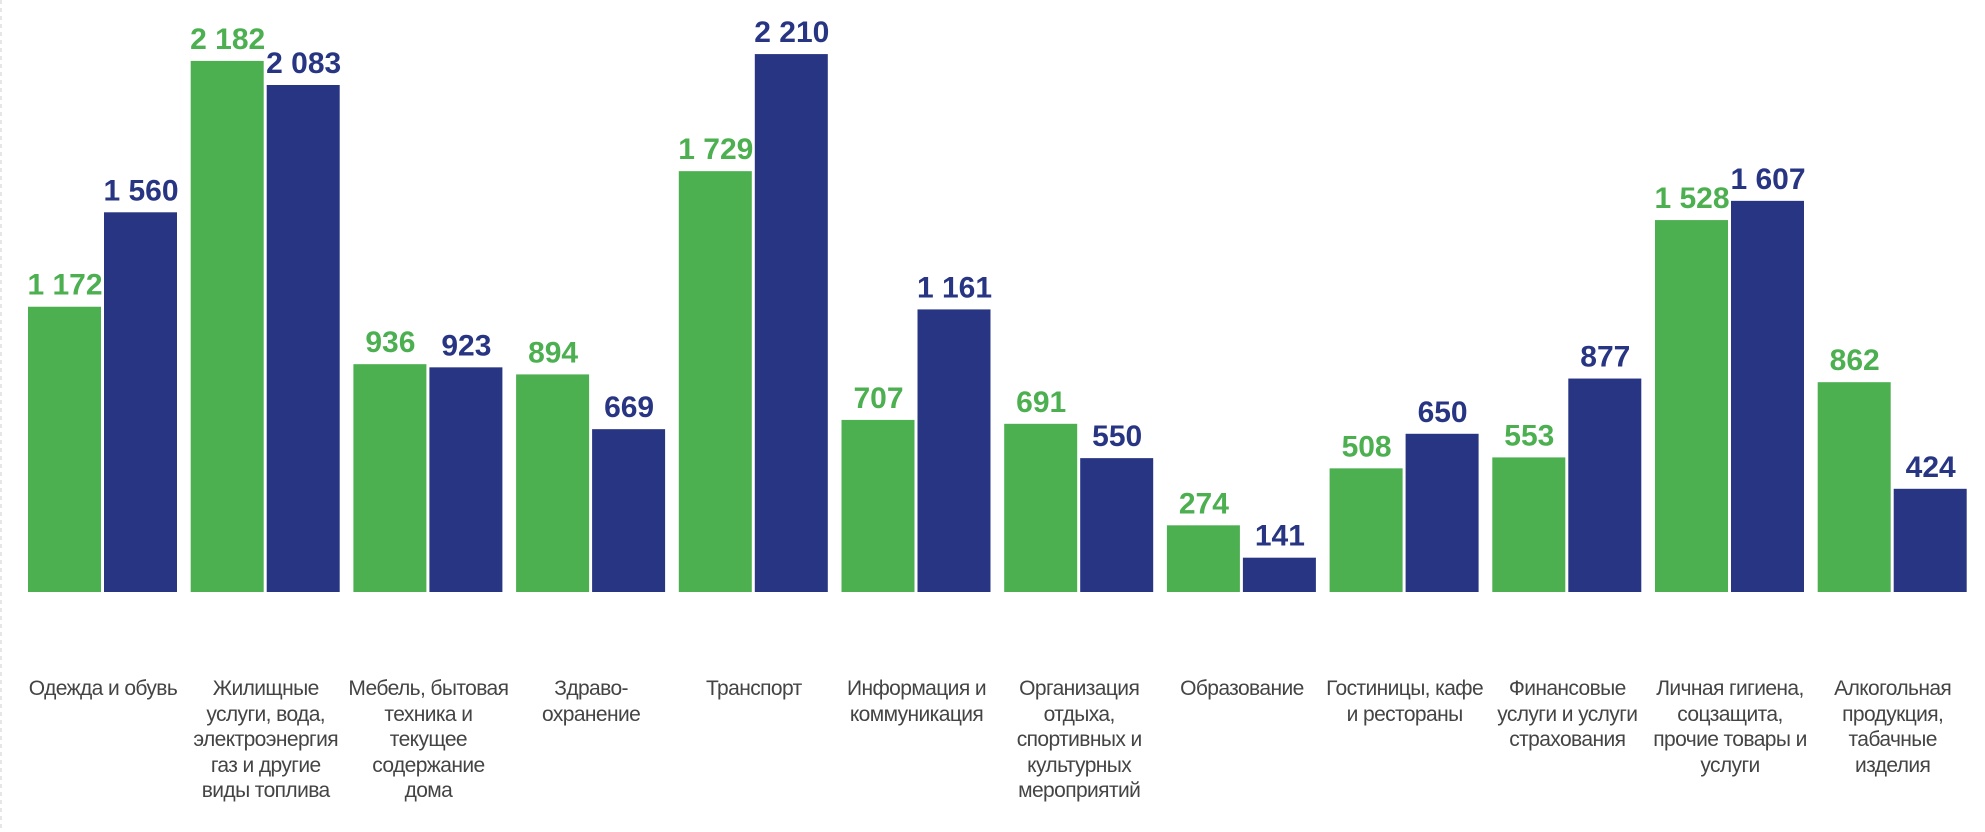 This screenshot has height=832, width=1985. What do you see at coordinates (1605, 357) in the screenshot?
I see `value-label: 877` at bounding box center [1605, 357].